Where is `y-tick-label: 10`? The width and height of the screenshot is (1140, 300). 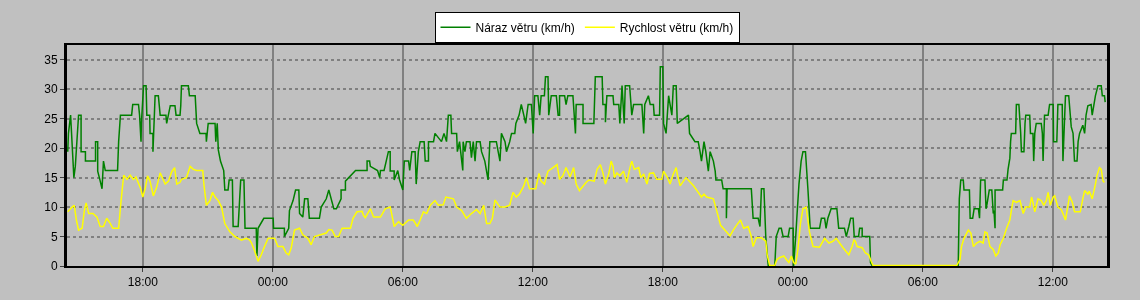 y-tick-label: 10 is located at coordinates (51, 207).